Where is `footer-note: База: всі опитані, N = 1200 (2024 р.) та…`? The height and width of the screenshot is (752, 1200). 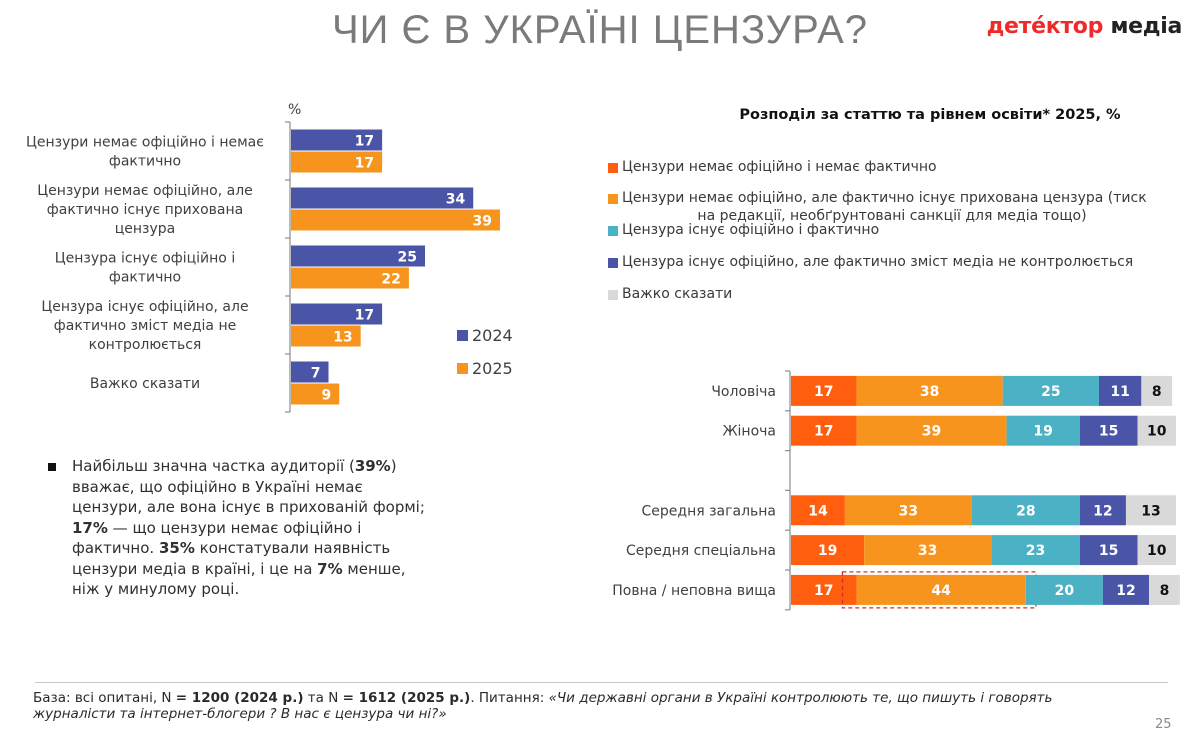
footer-note: База: всі опитані, N = 1200 (2024 р.) та… is located at coordinates (583, 706).